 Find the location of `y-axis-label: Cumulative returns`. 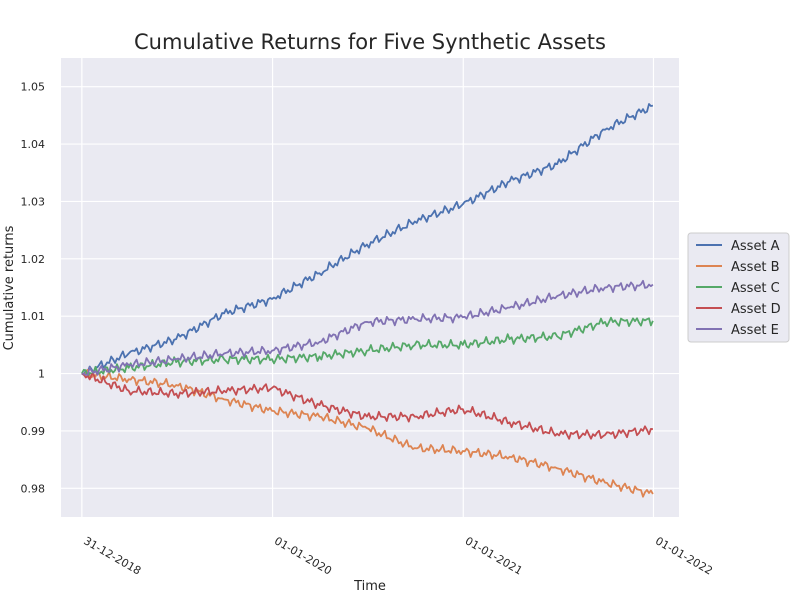

y-axis-label: Cumulative returns is located at coordinates (9, 287).